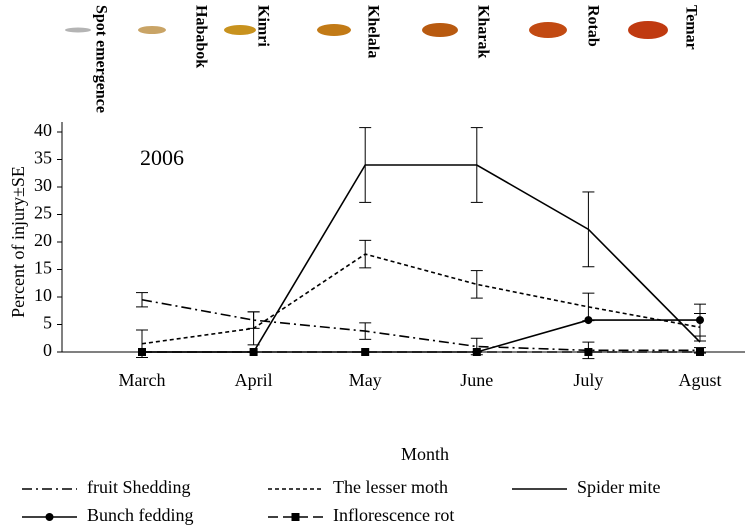 The width and height of the screenshot is (753, 530). I want to click on y-tick-label: 25, so click(43, 213).